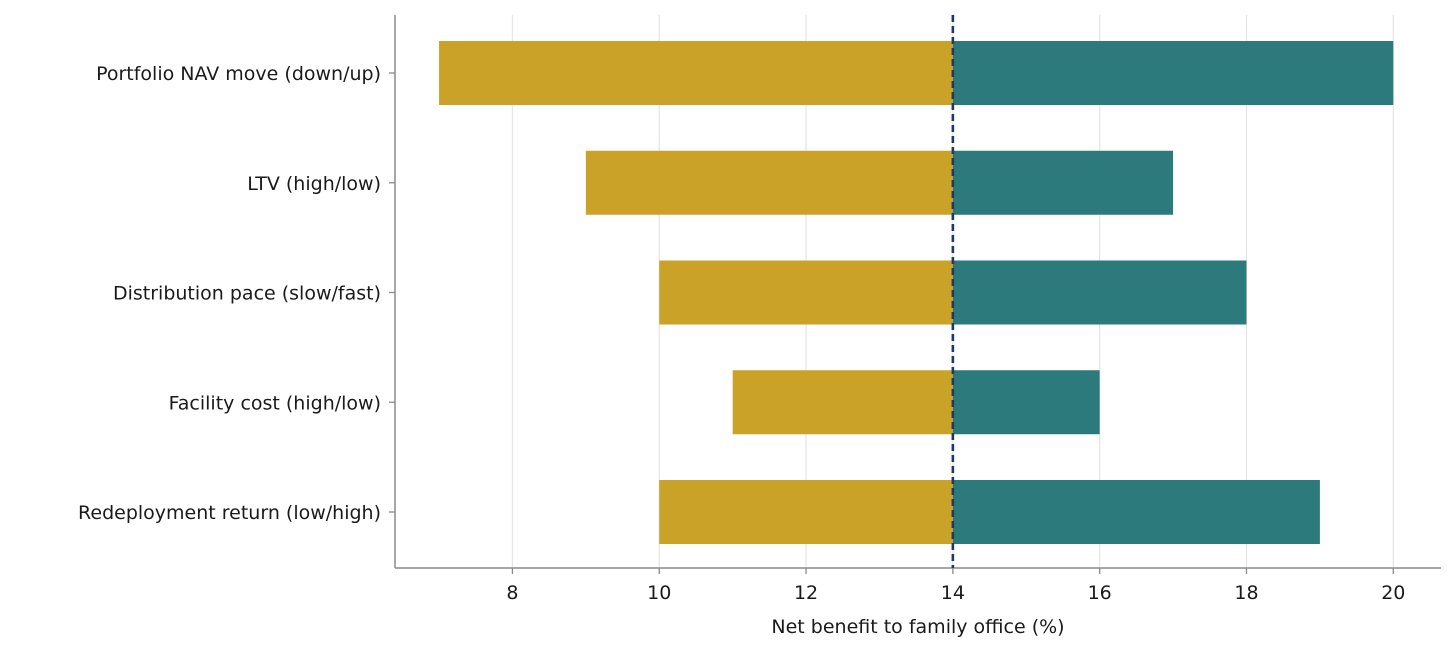  What do you see at coordinates (238, 74) in the screenshot?
I see `category-label: Portfolio NAV move (down/up)` at bounding box center [238, 74].